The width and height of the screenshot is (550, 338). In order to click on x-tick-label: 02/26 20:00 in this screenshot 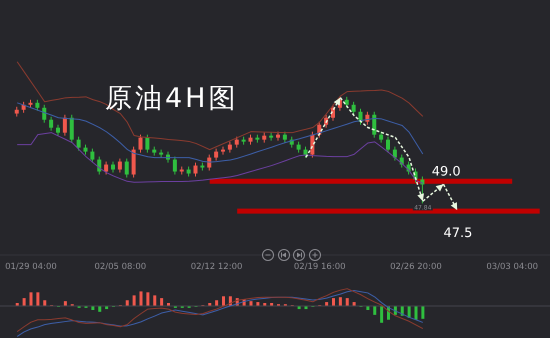, I will do `click(416, 267)`.